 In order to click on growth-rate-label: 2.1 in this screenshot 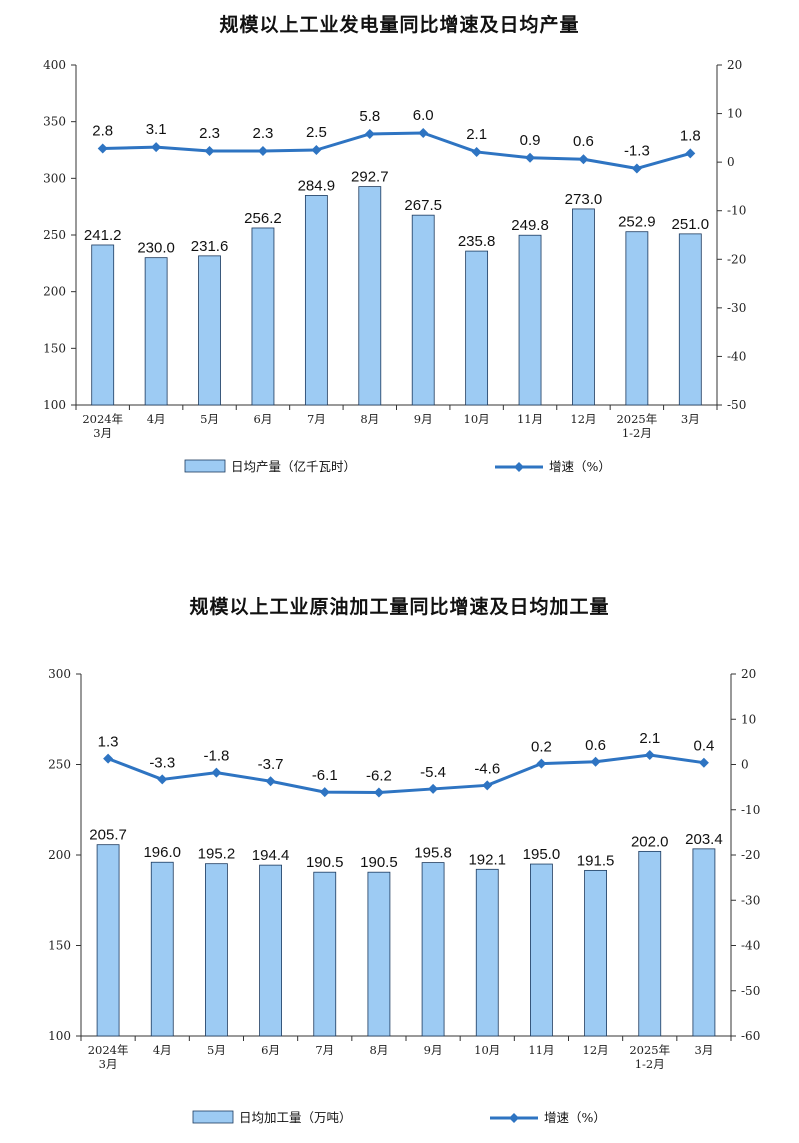, I will do `click(476, 134)`.